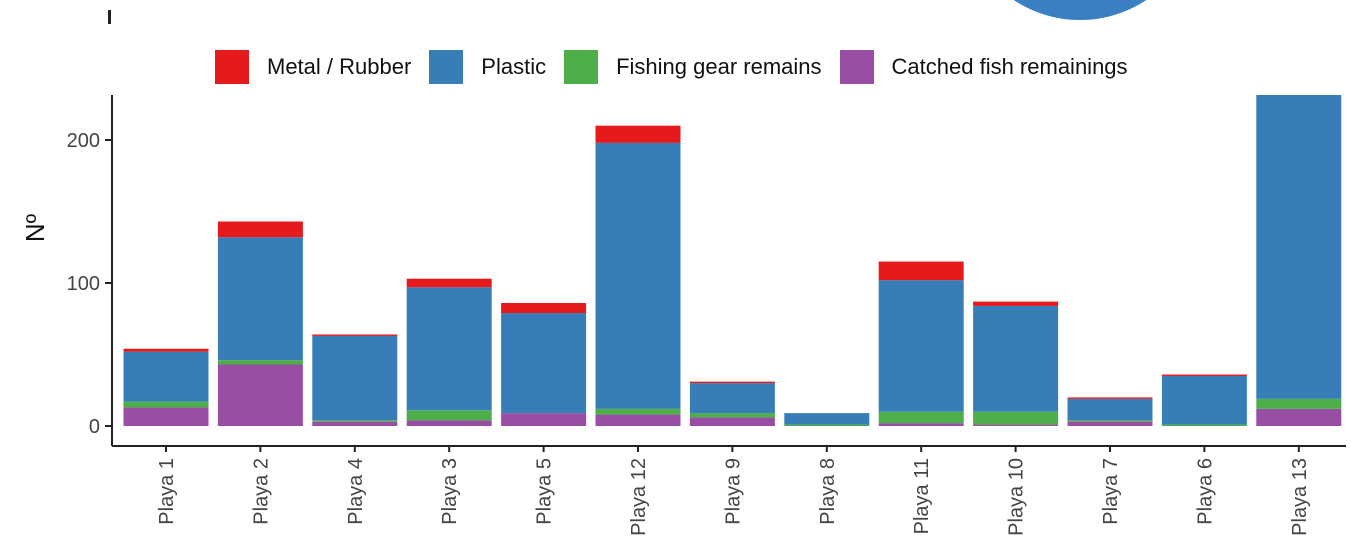  Describe the element at coordinates (1017, 497) in the screenshot. I see `x-tick-label: Playa 10` at that location.